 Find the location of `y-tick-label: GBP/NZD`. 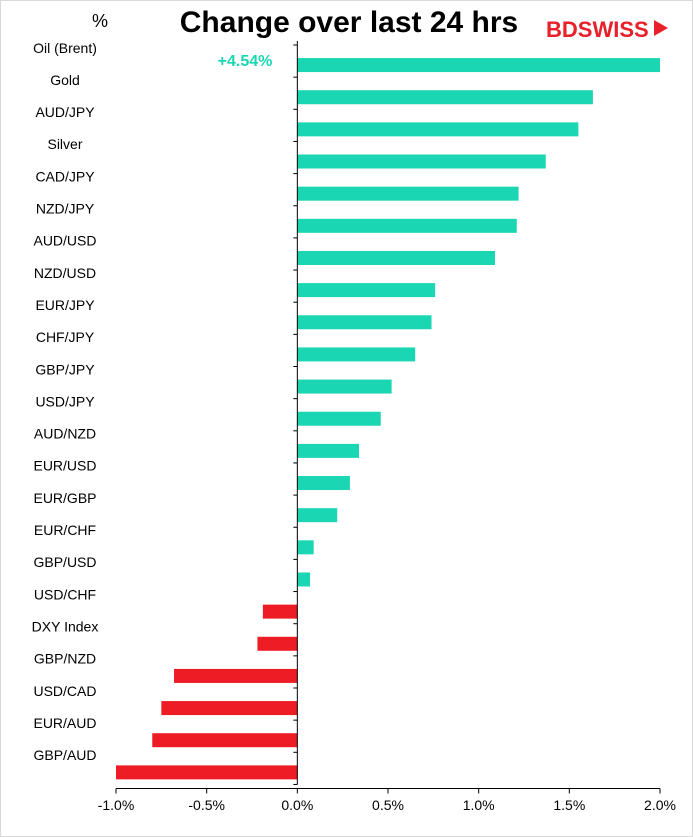

y-tick-label: GBP/NZD is located at coordinates (65, 659).